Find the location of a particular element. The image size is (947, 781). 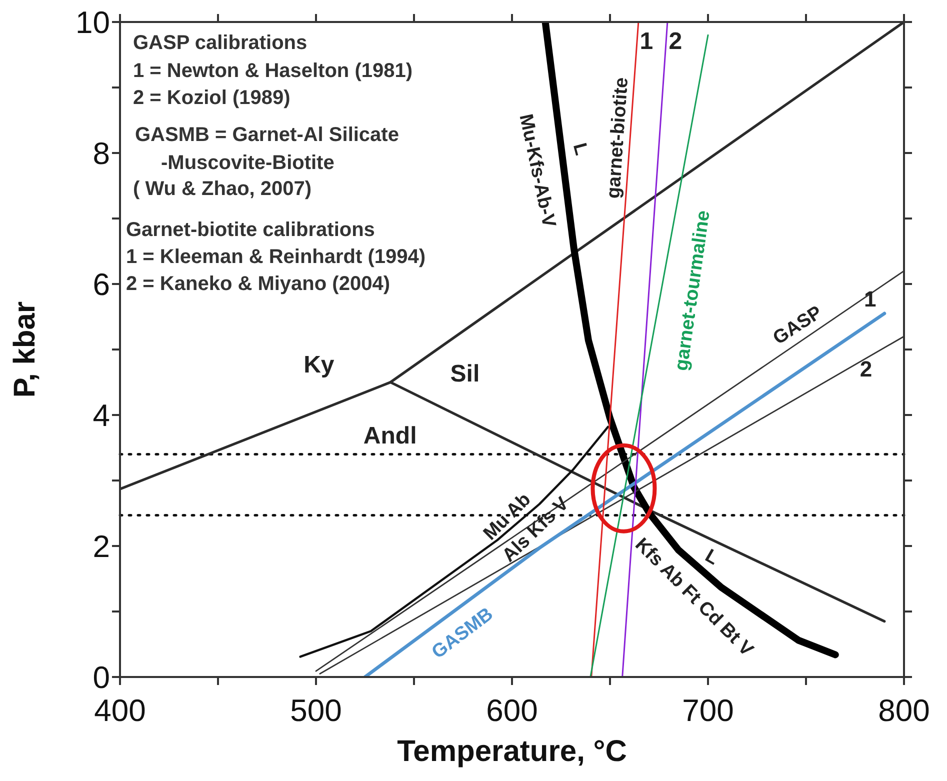

annotation: Ky is located at coordinates (319, 364).